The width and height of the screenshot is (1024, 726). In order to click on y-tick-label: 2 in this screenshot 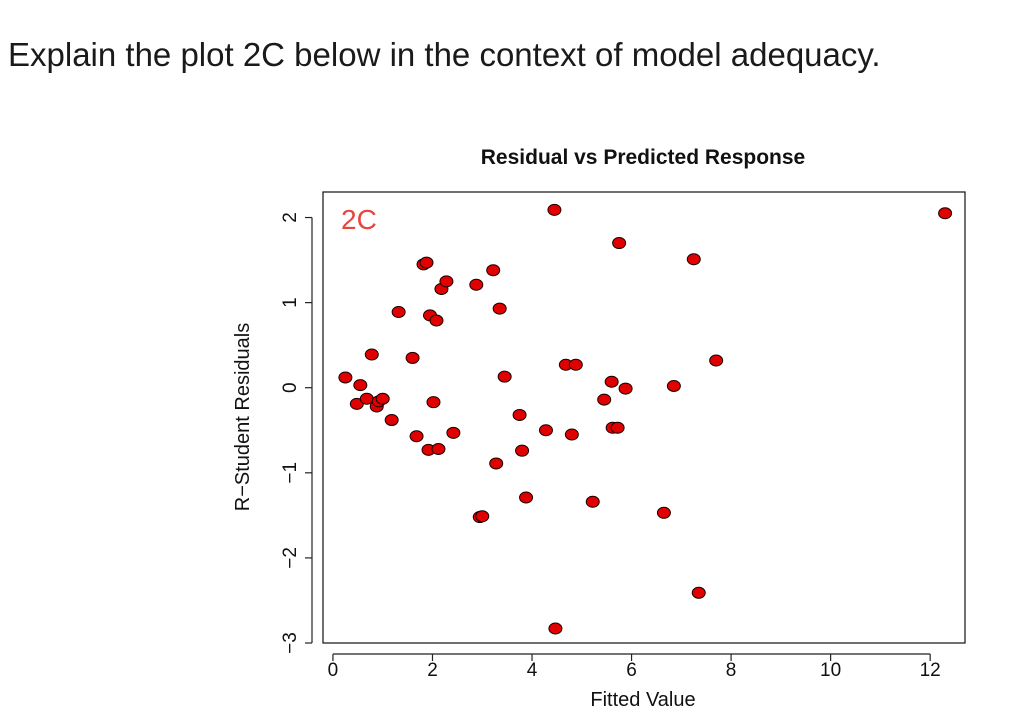, I will do `click(290, 217)`.